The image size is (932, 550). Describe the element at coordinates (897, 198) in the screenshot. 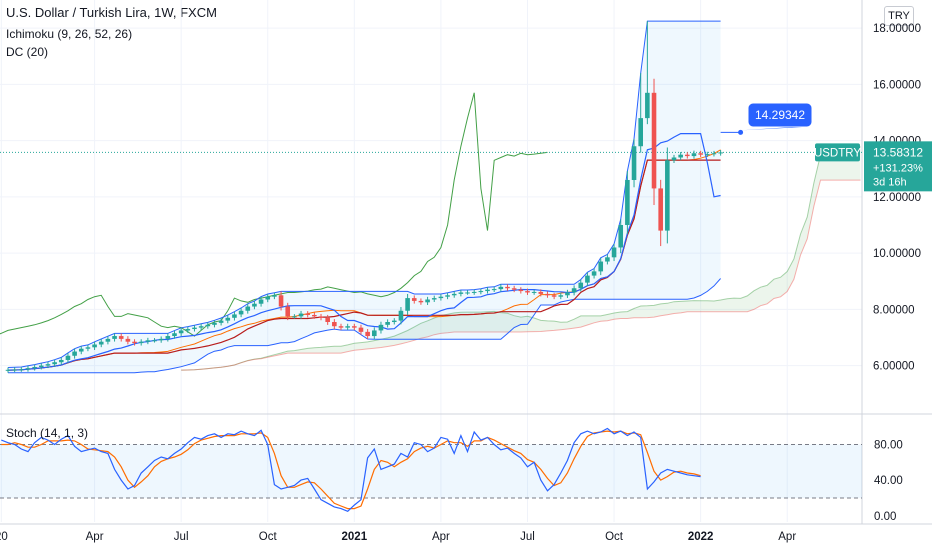

I see `price-tick-label: 12.00000` at that location.